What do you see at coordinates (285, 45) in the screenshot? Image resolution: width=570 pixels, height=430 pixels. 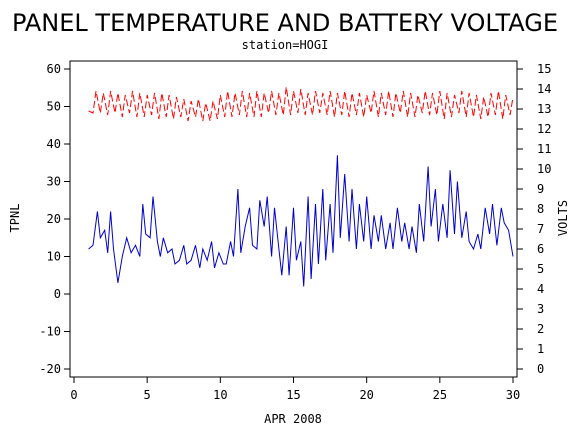 I see `chart-subtitle: station=HOGI` at bounding box center [285, 45].